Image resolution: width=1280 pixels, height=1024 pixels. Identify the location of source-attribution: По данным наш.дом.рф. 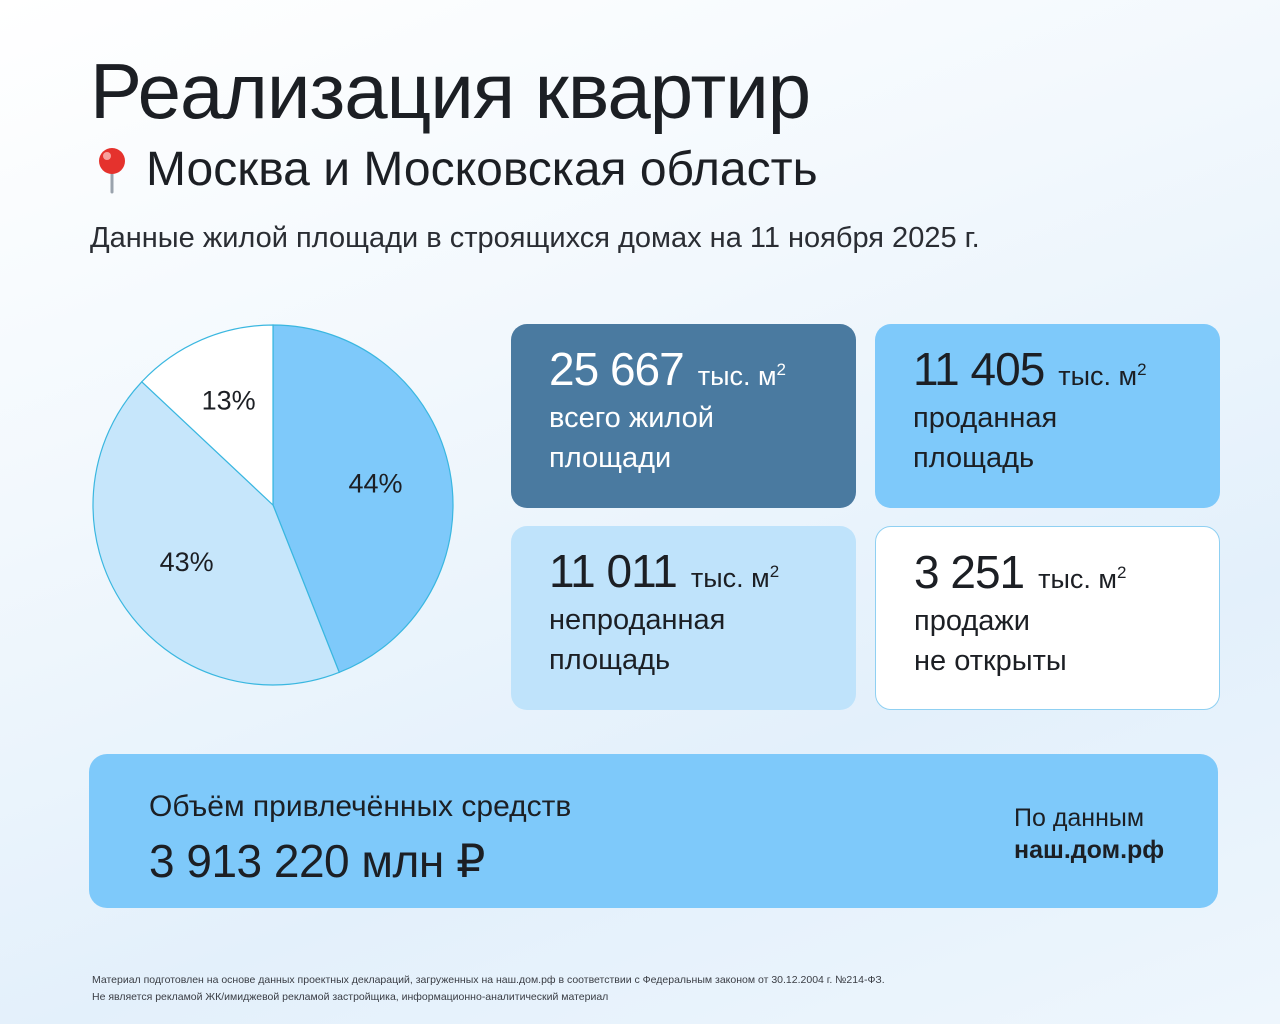
(1089, 834).